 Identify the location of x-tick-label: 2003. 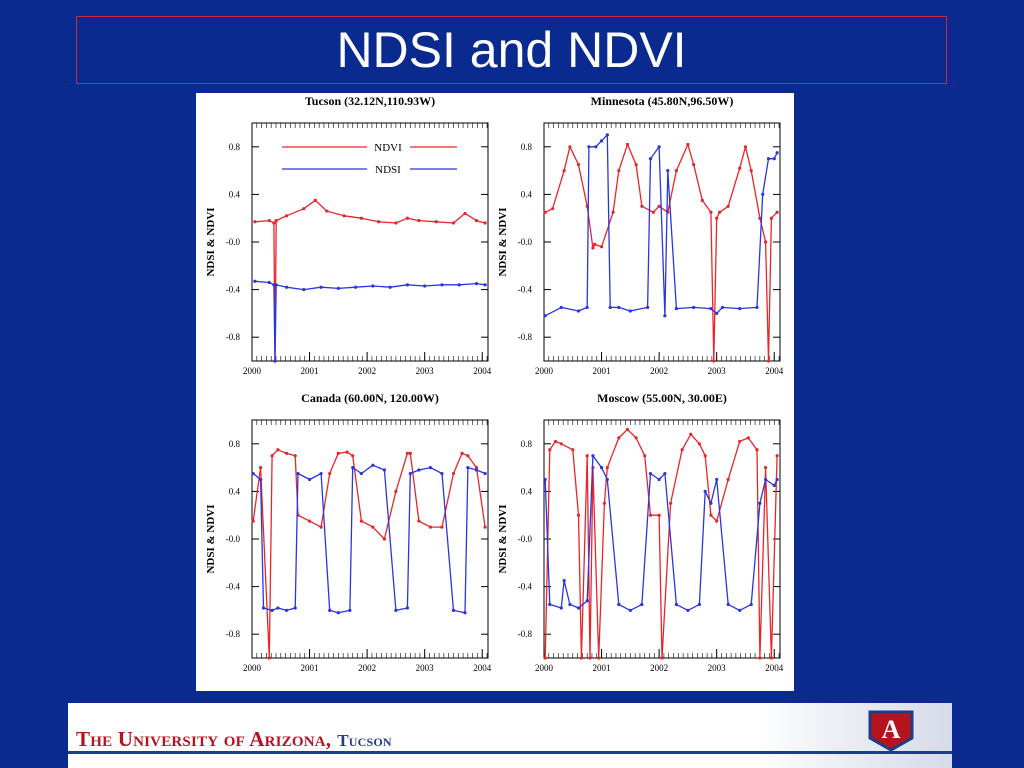
(717, 371).